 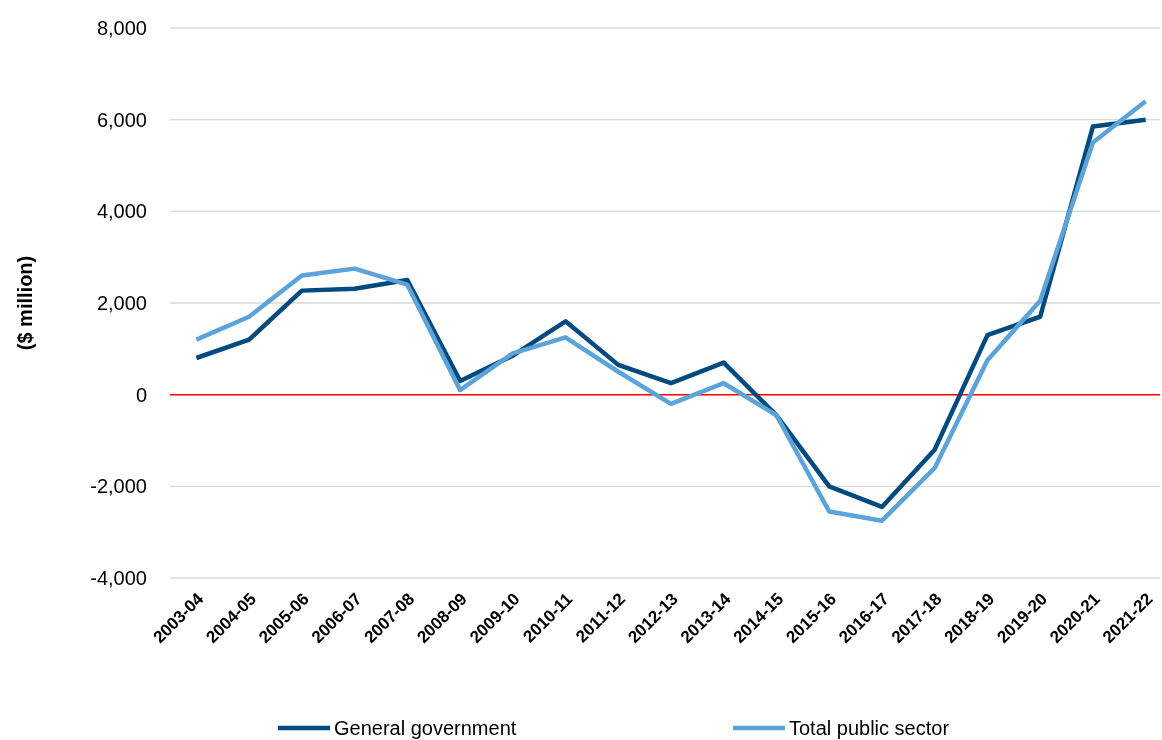 What do you see at coordinates (121, 27) in the screenshot?
I see `y-tick-label: 8,000` at bounding box center [121, 27].